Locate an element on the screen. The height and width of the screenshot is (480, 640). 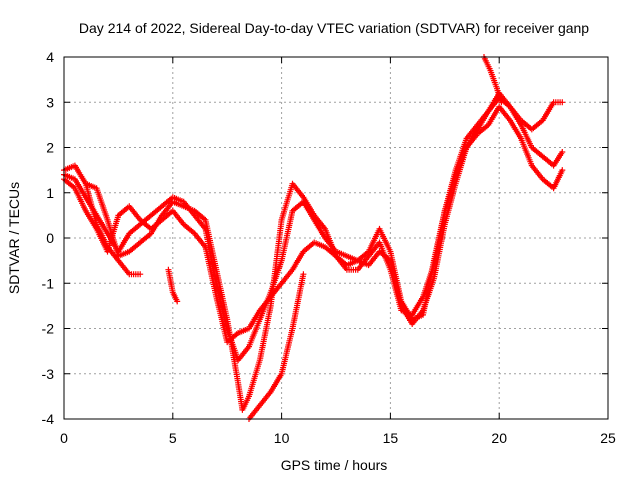
y-tick-label: -4 is located at coordinates (48, 419).